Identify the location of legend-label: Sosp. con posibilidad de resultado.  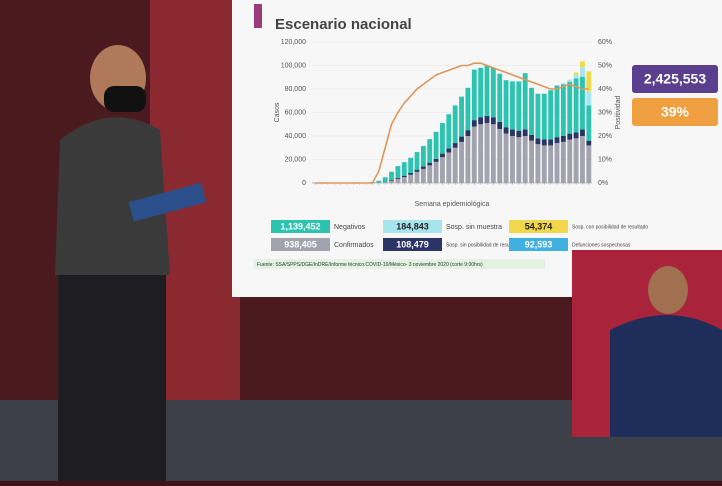
(610, 227).